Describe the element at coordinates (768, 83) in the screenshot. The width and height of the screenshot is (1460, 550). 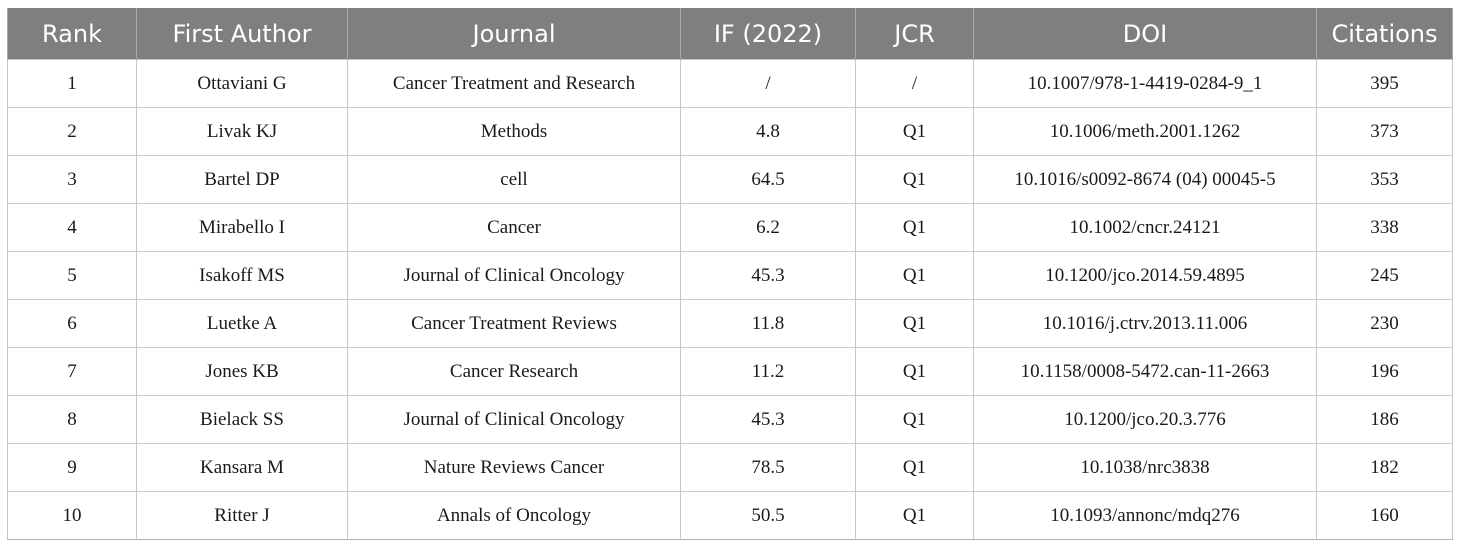
I see `cell-impact-factor: /` at that location.